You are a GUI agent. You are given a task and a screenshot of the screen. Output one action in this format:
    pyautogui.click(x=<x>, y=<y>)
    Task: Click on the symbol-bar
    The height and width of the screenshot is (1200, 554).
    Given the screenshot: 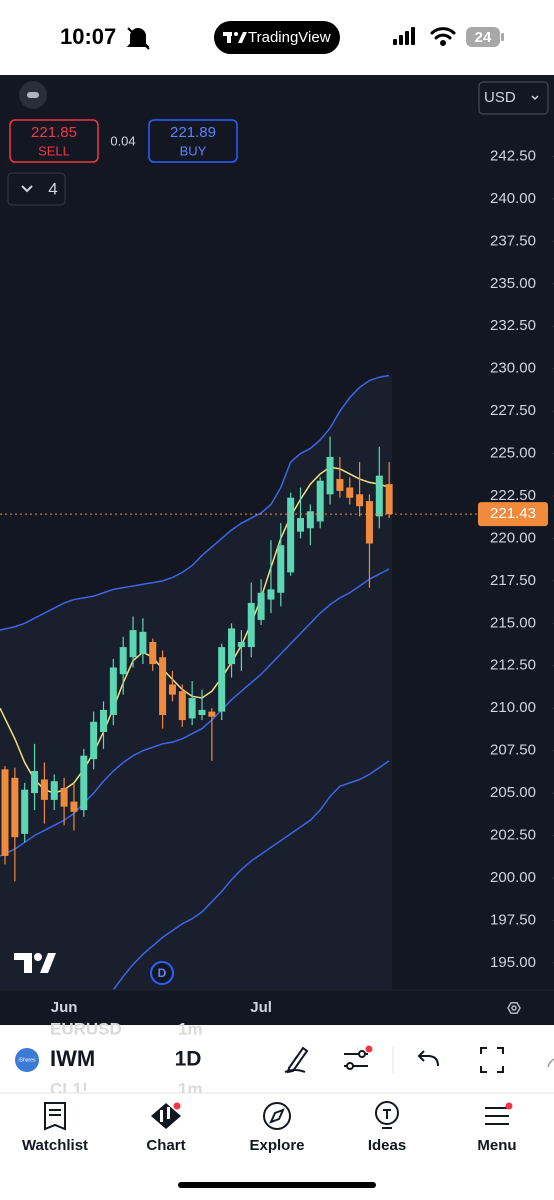 What is the action you would take?
    pyautogui.click(x=277, y=1059)
    